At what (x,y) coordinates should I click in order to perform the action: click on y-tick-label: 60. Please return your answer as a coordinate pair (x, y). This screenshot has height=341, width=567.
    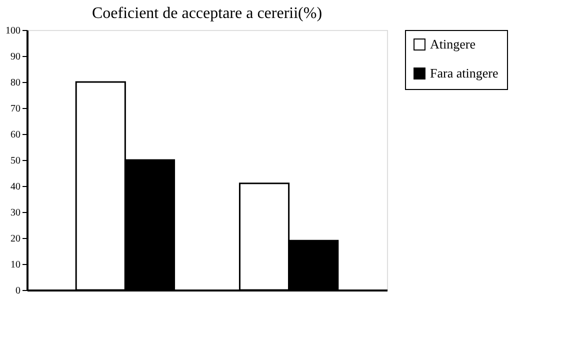
    Looking at the image, I should click on (15, 135).